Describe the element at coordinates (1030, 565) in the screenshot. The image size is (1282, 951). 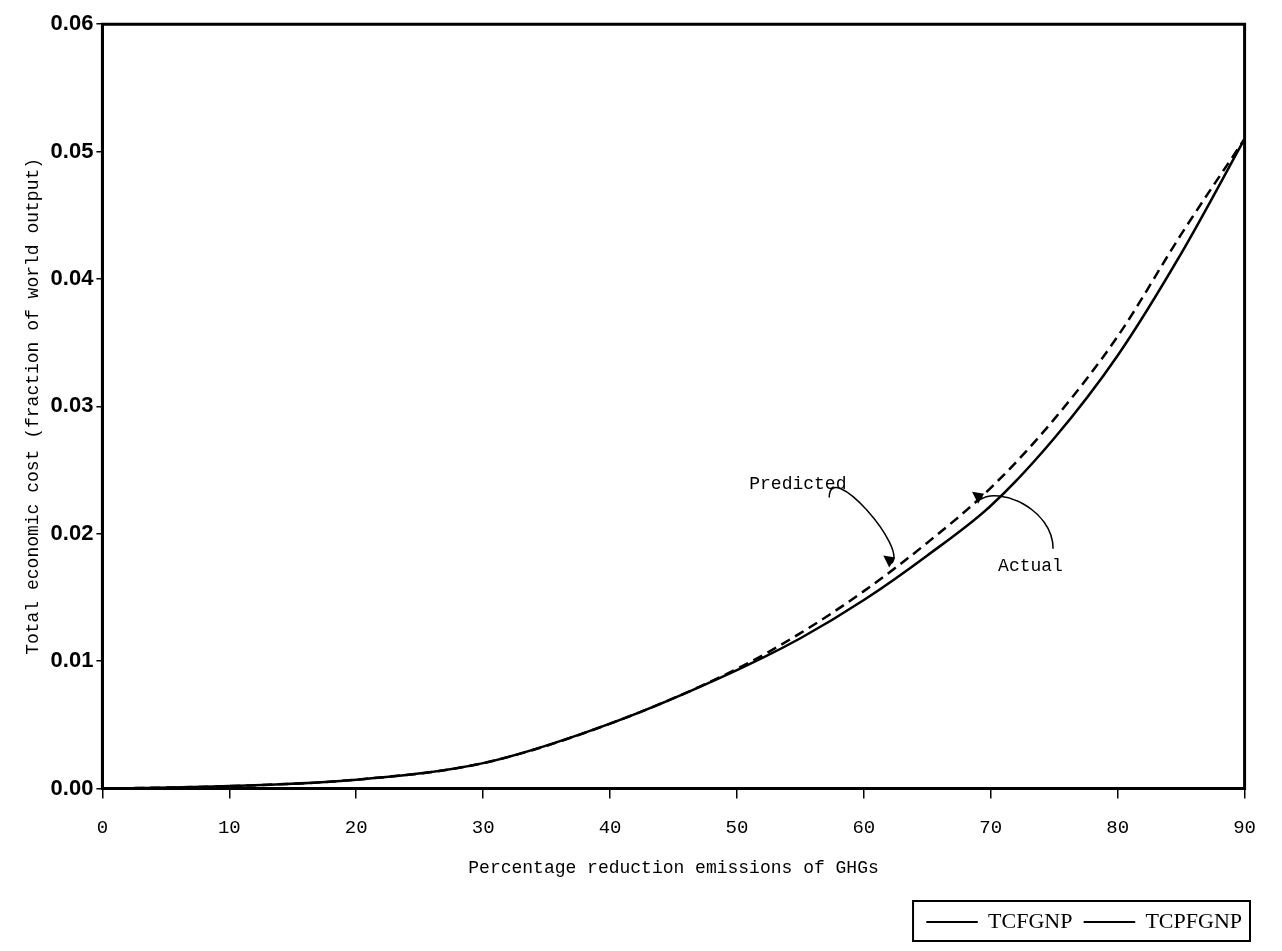
I see `annotation: Actual` at that location.